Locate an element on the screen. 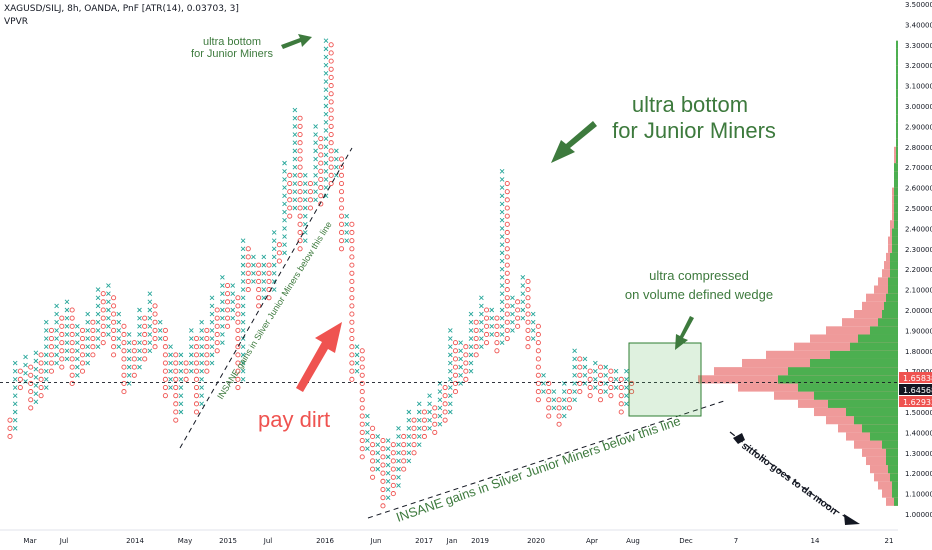 This screenshot has height=550, width=932. arrow-ultra-bottom-small is located at coordinates (296, 41).